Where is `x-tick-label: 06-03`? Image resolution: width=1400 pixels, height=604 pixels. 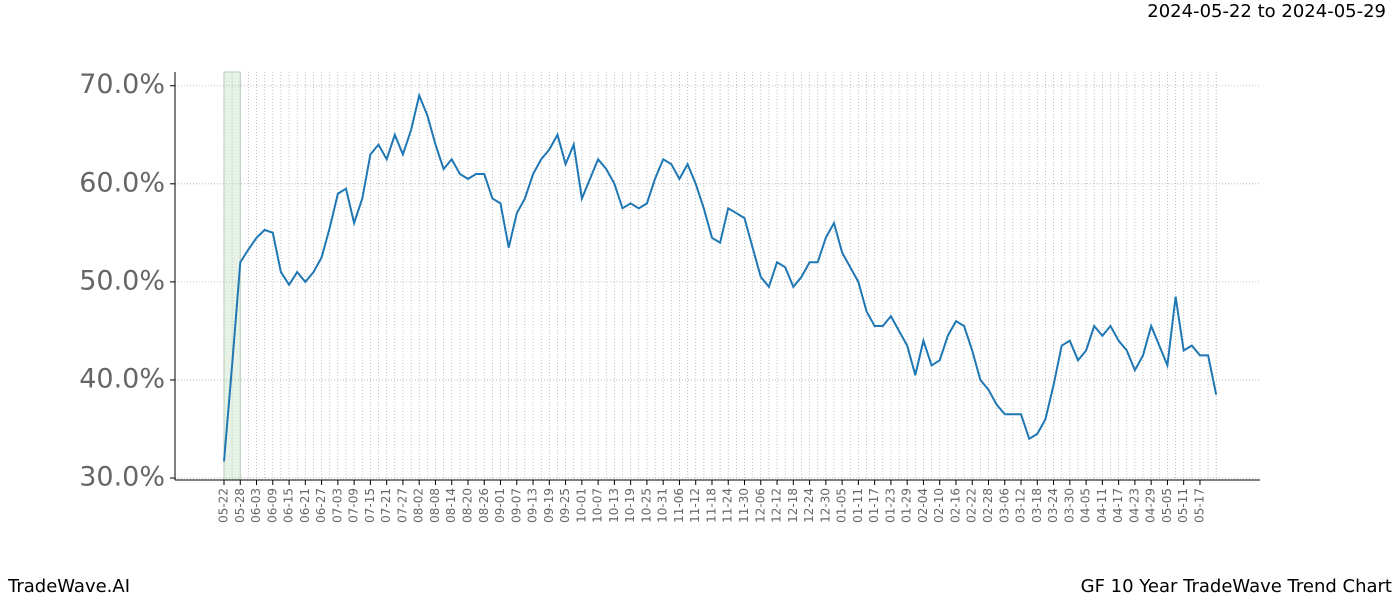
x-tick-label: 06-03 is located at coordinates (256, 505).